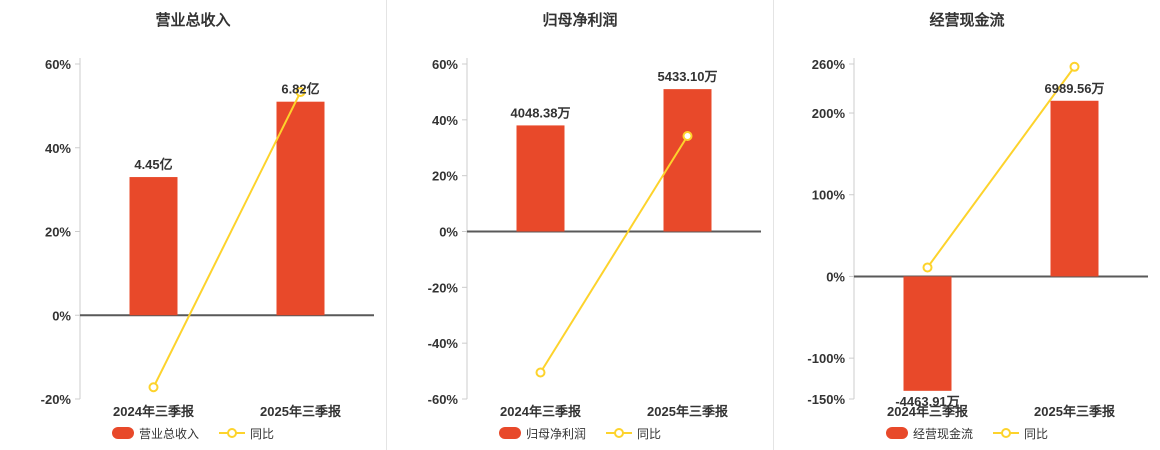 This screenshot has width=1160, height=450. What do you see at coordinates (829, 113) in the screenshot?
I see `y-tick-label: 200%` at bounding box center [829, 113].